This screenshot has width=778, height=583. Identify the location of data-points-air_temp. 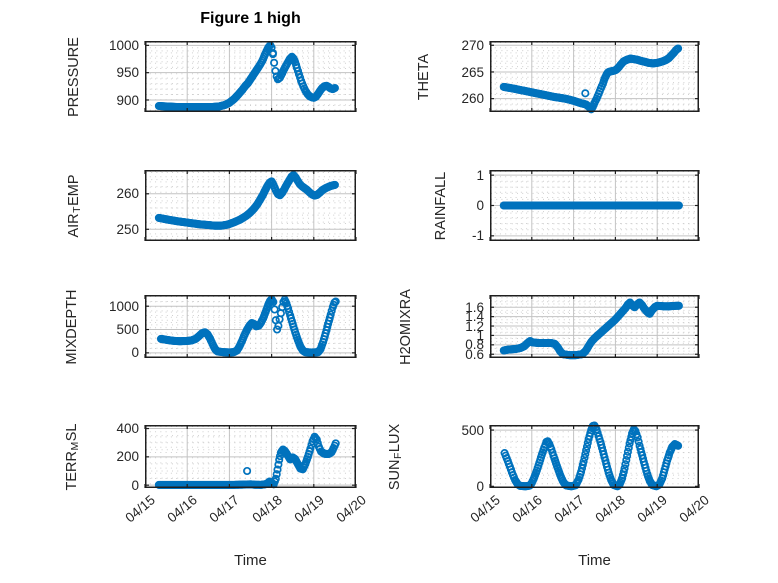
(246, 200).